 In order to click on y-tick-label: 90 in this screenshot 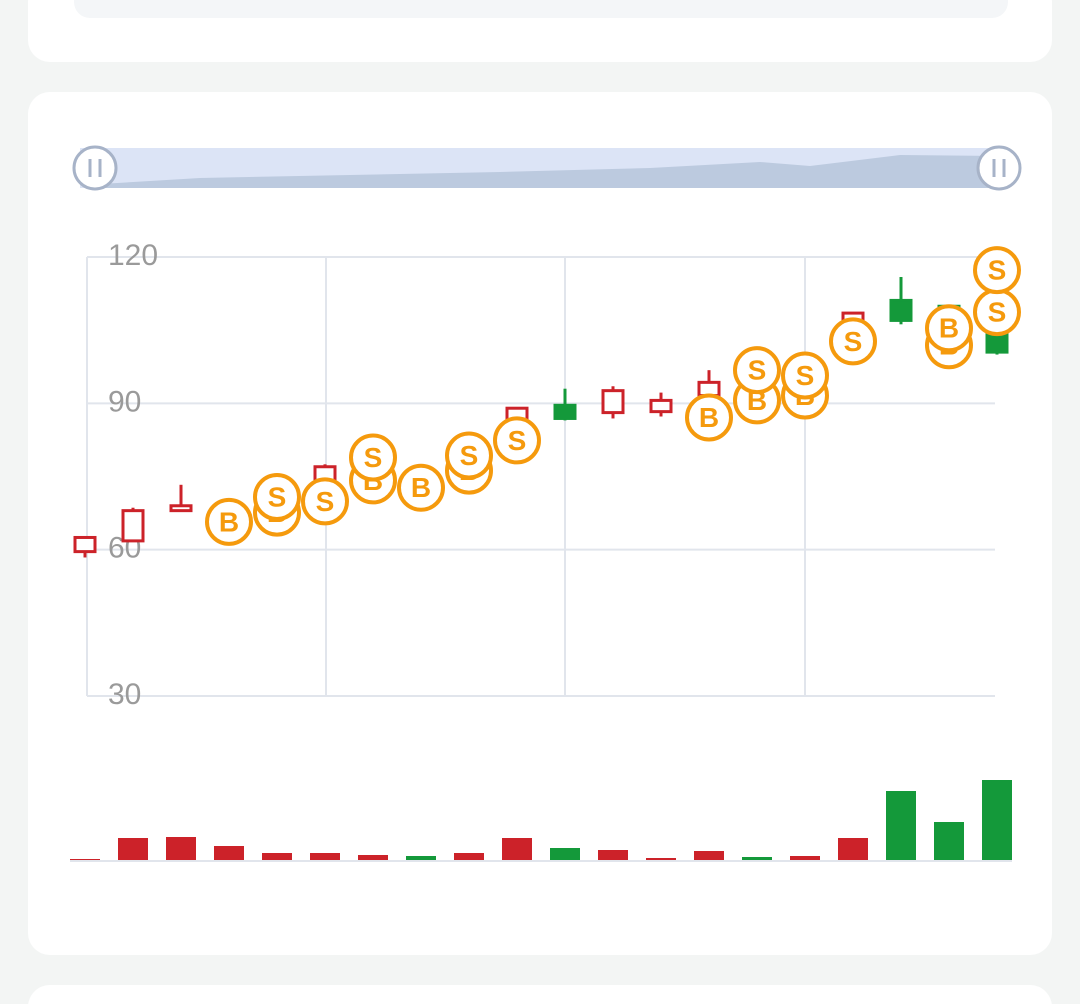, I will do `click(124, 401)`.